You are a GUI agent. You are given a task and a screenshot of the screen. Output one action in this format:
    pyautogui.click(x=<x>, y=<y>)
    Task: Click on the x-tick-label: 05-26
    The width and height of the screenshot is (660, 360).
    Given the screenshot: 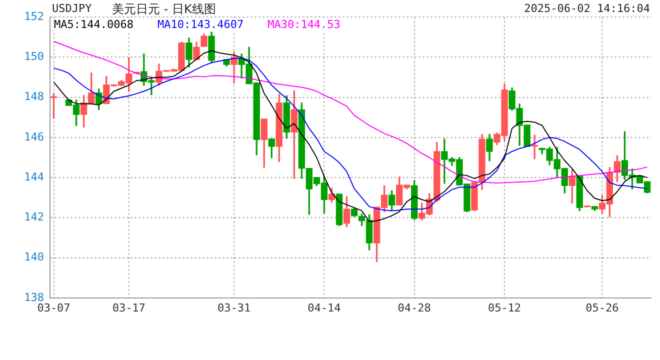 What is the action you would take?
    pyautogui.click(x=602, y=307)
    